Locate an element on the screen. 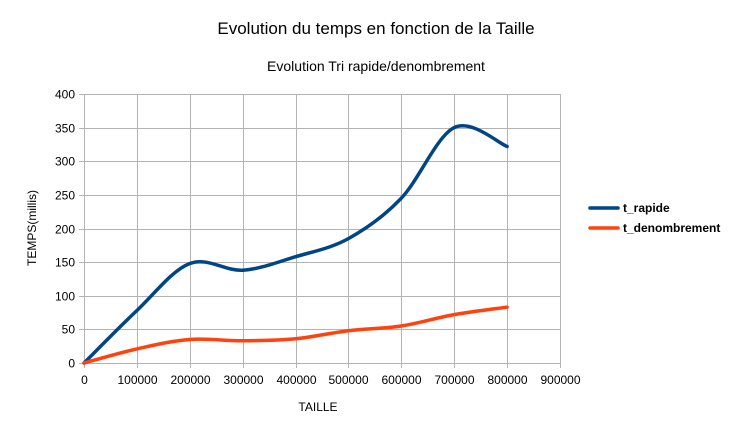 The height and width of the screenshot is (434, 753). legend: t_rapide t_denombrement is located at coordinates (654, 218).